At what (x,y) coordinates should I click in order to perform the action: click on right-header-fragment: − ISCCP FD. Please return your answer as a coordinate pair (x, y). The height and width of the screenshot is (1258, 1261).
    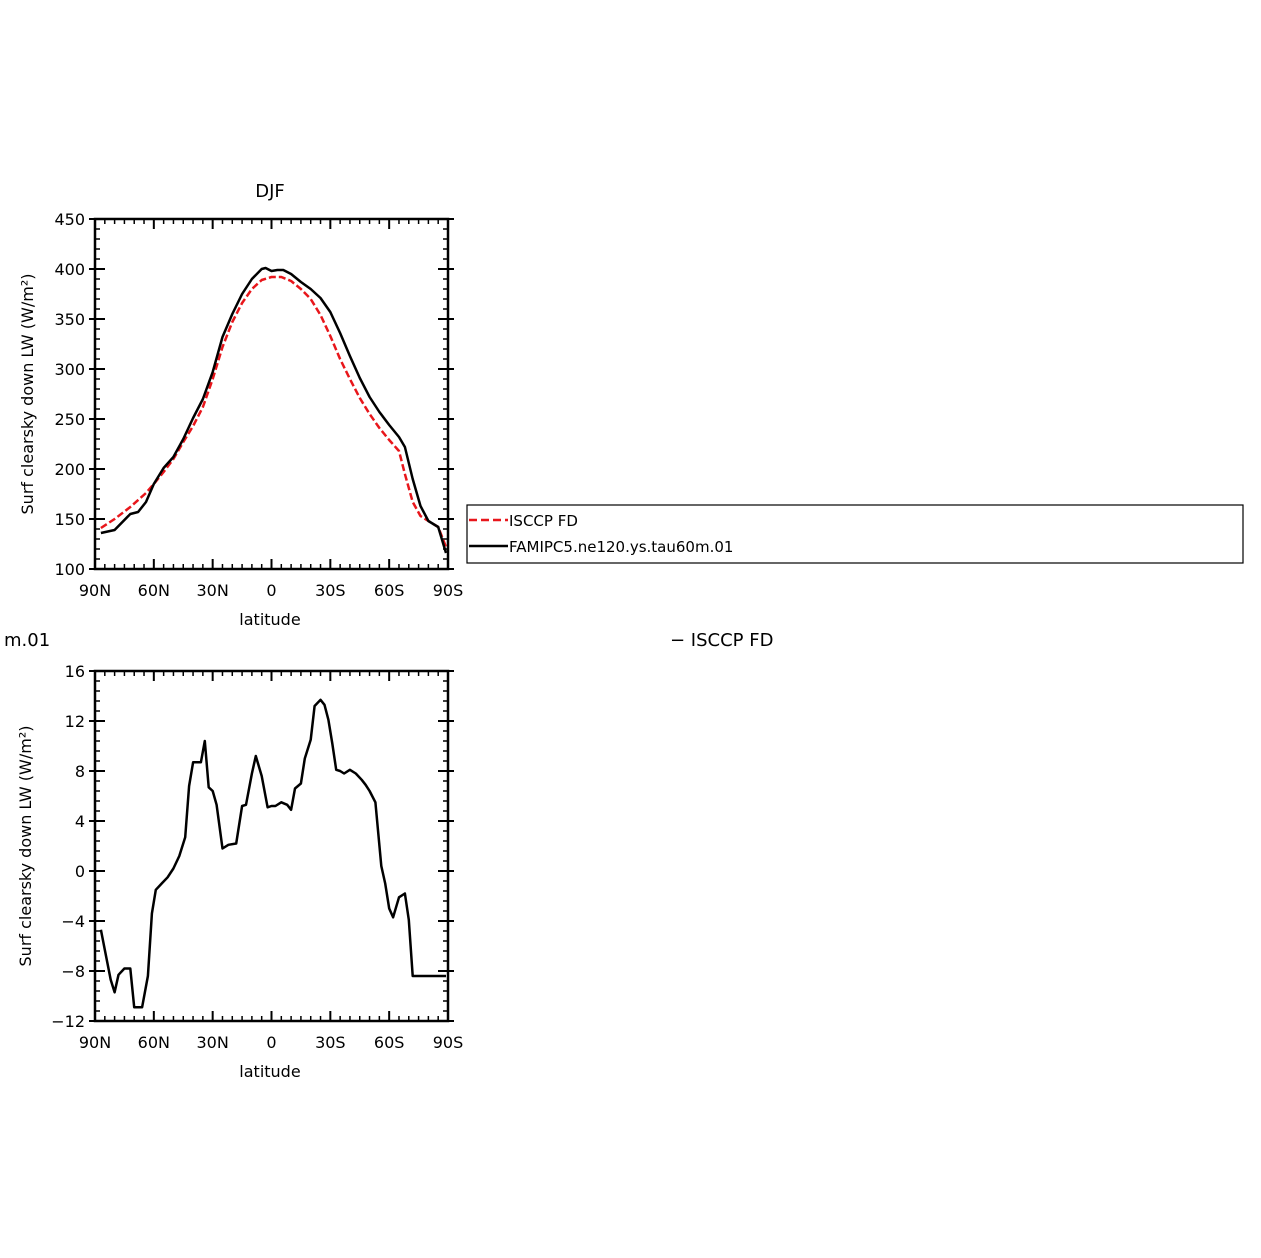
    Looking at the image, I should click on (721, 640).